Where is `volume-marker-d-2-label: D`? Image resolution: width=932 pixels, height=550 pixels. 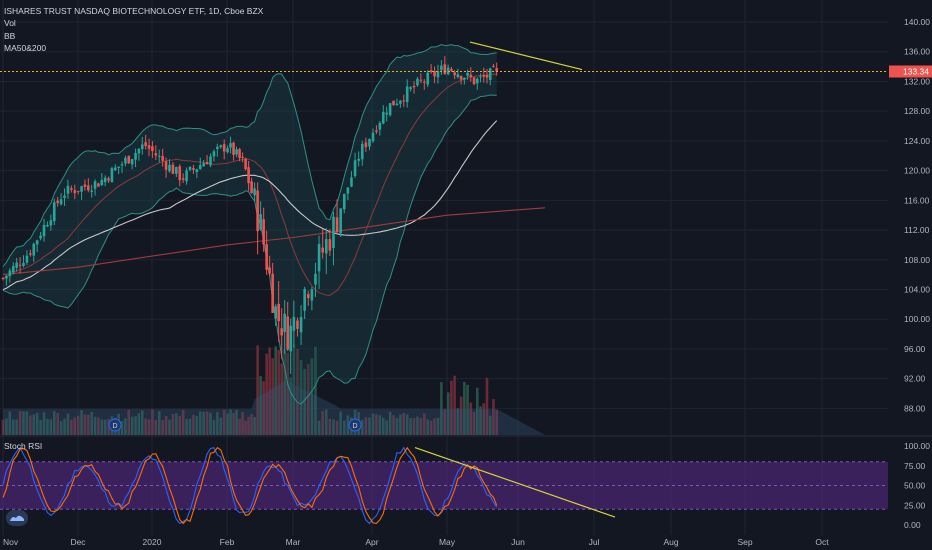 volume-marker-d-2-label: D is located at coordinates (354, 426).